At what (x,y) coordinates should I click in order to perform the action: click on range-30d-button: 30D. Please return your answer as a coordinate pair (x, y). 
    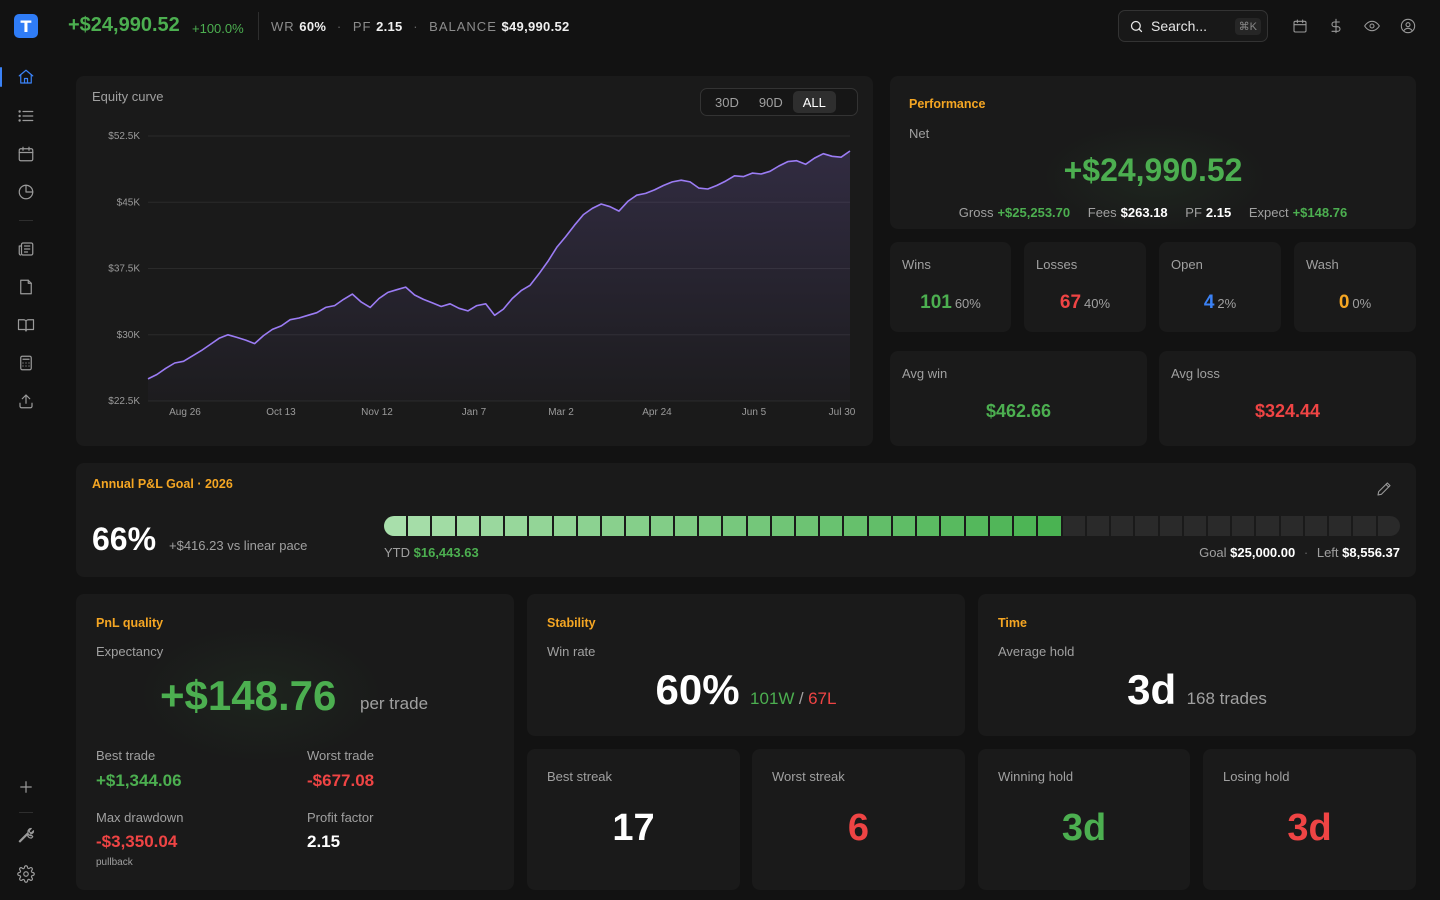
    Looking at the image, I should click on (727, 102).